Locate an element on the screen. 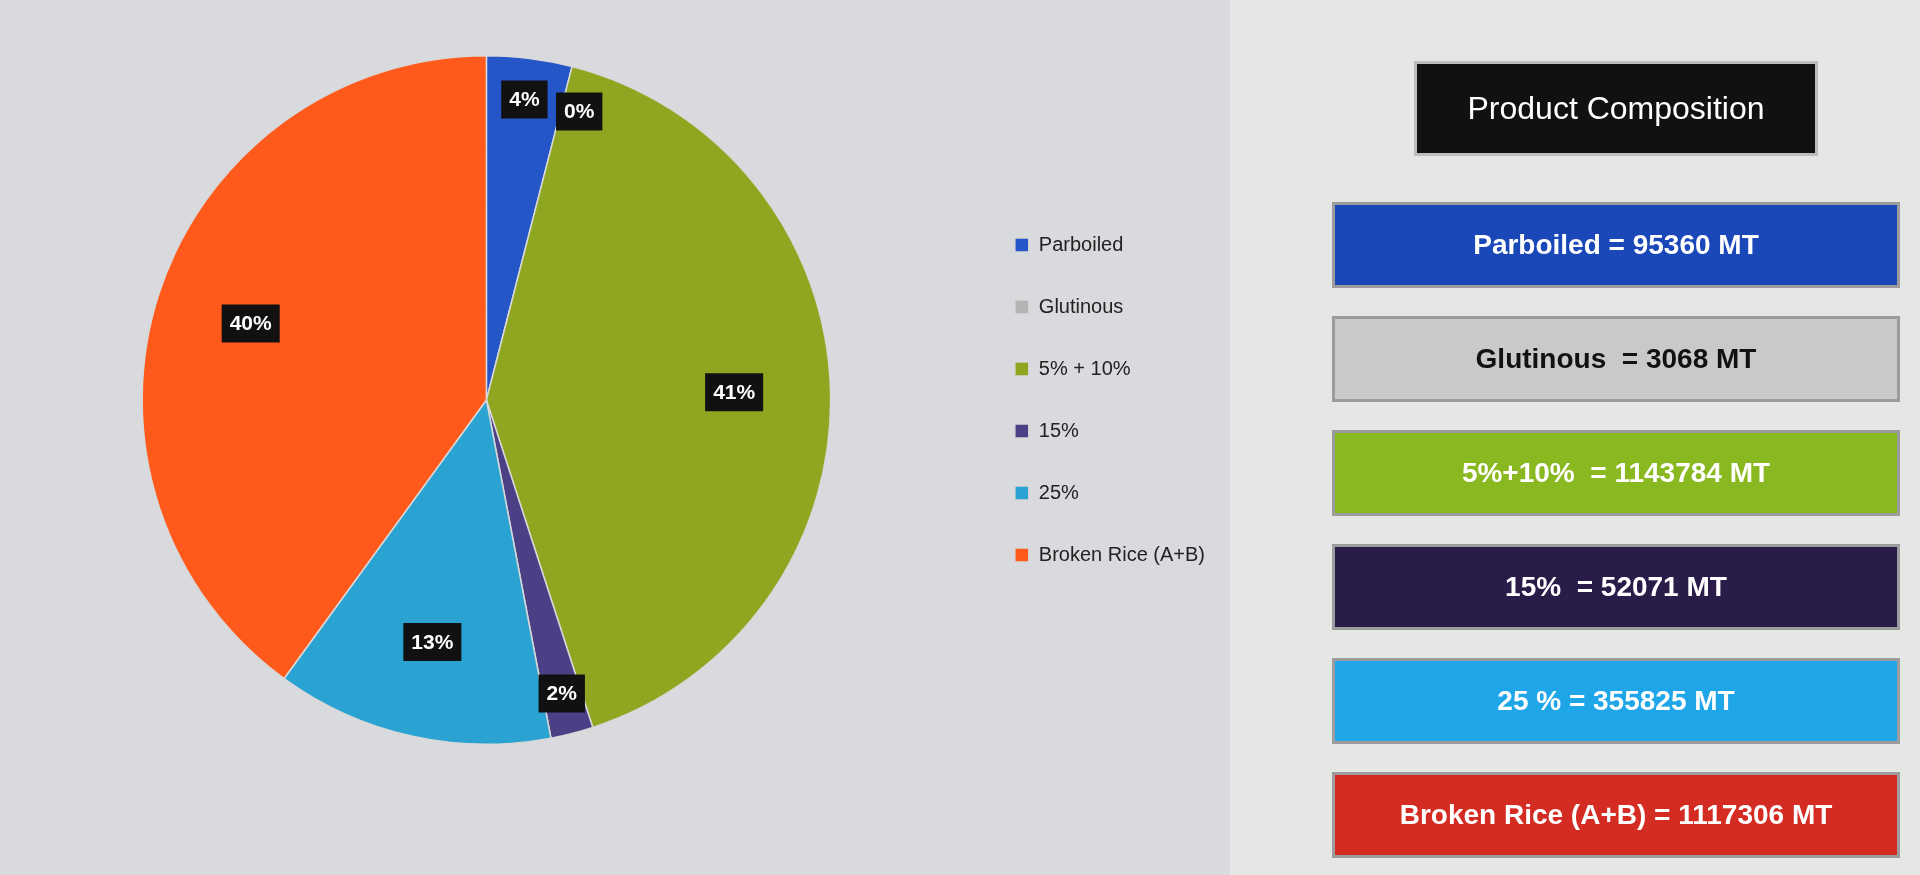 The height and width of the screenshot is (875, 1920). text: Product Composition is located at coordinates (1616, 108).